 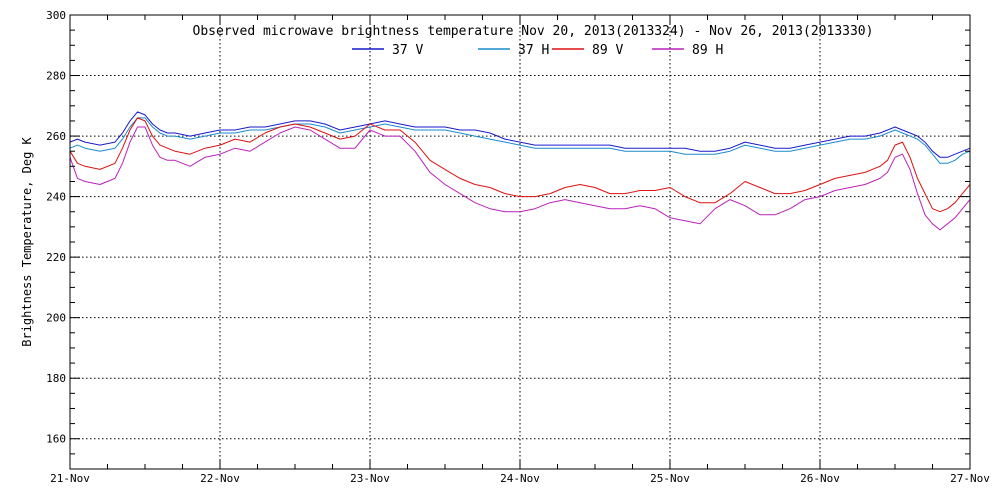 I want to click on y-tick-label: 180, so click(x=56, y=378).